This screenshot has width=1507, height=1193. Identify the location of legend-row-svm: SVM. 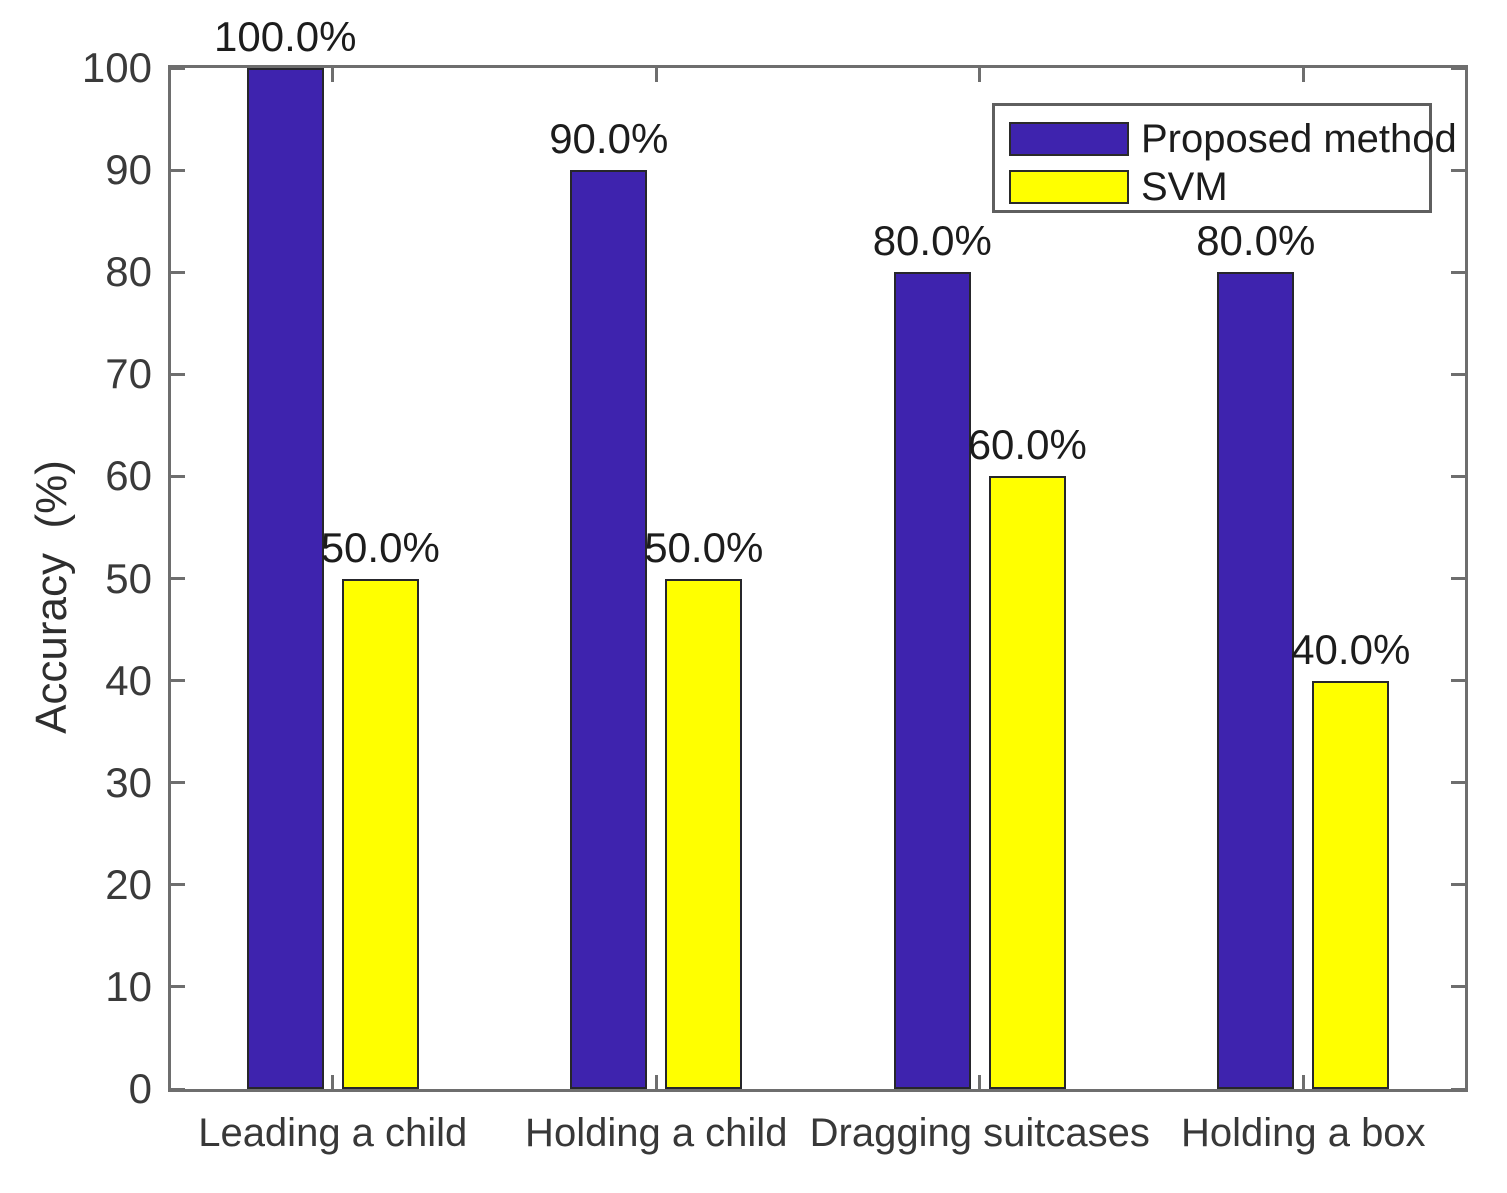
(1212, 187).